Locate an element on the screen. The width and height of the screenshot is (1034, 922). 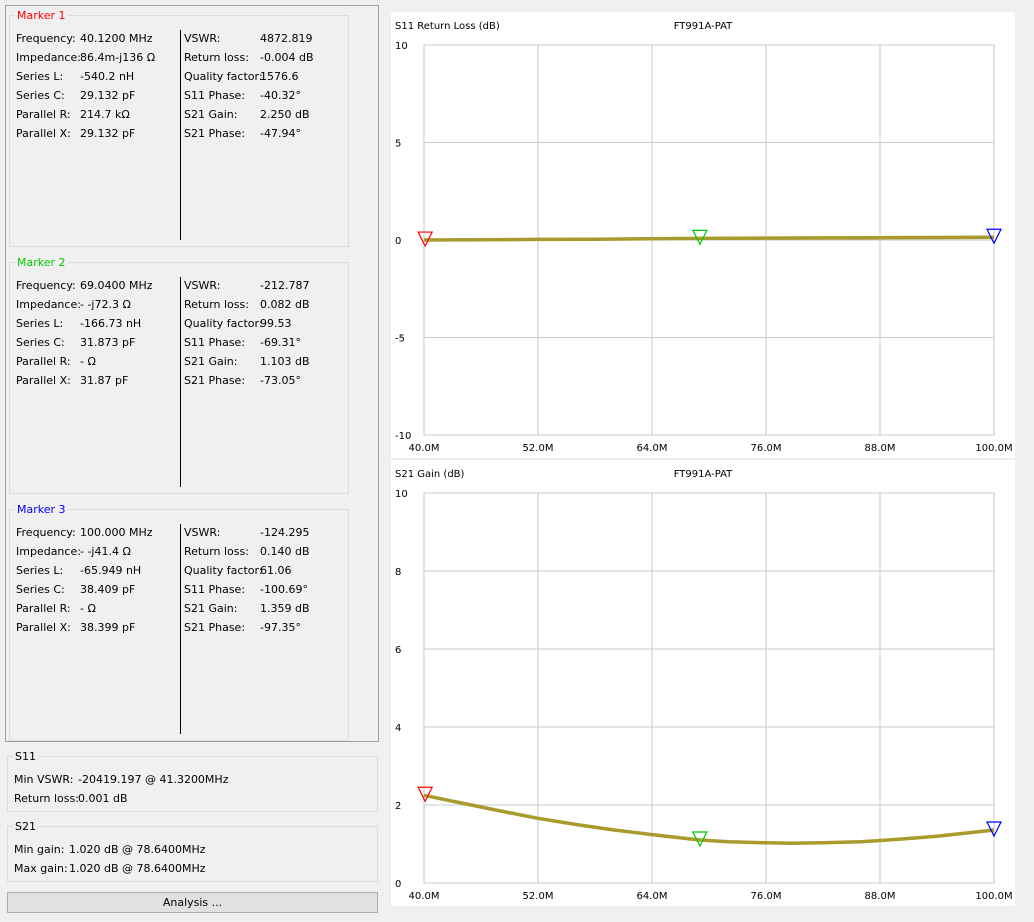
max-gain-label: Max gain: is located at coordinates (41, 868).